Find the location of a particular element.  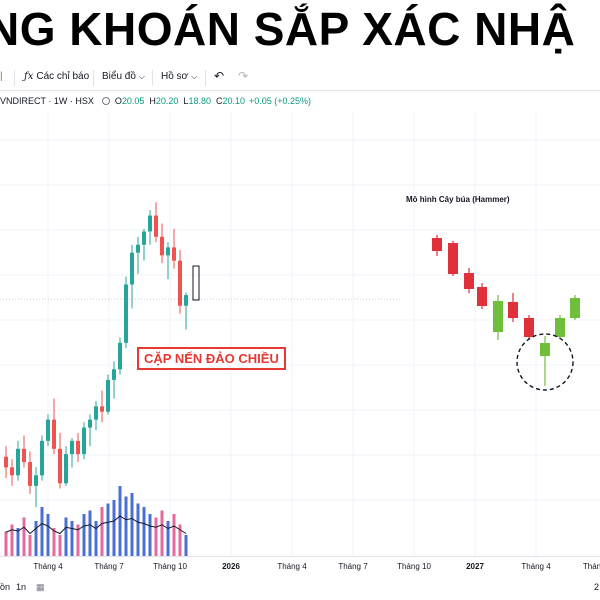

indicators-button: ƒx Các chỉ báo is located at coordinates (56, 76).